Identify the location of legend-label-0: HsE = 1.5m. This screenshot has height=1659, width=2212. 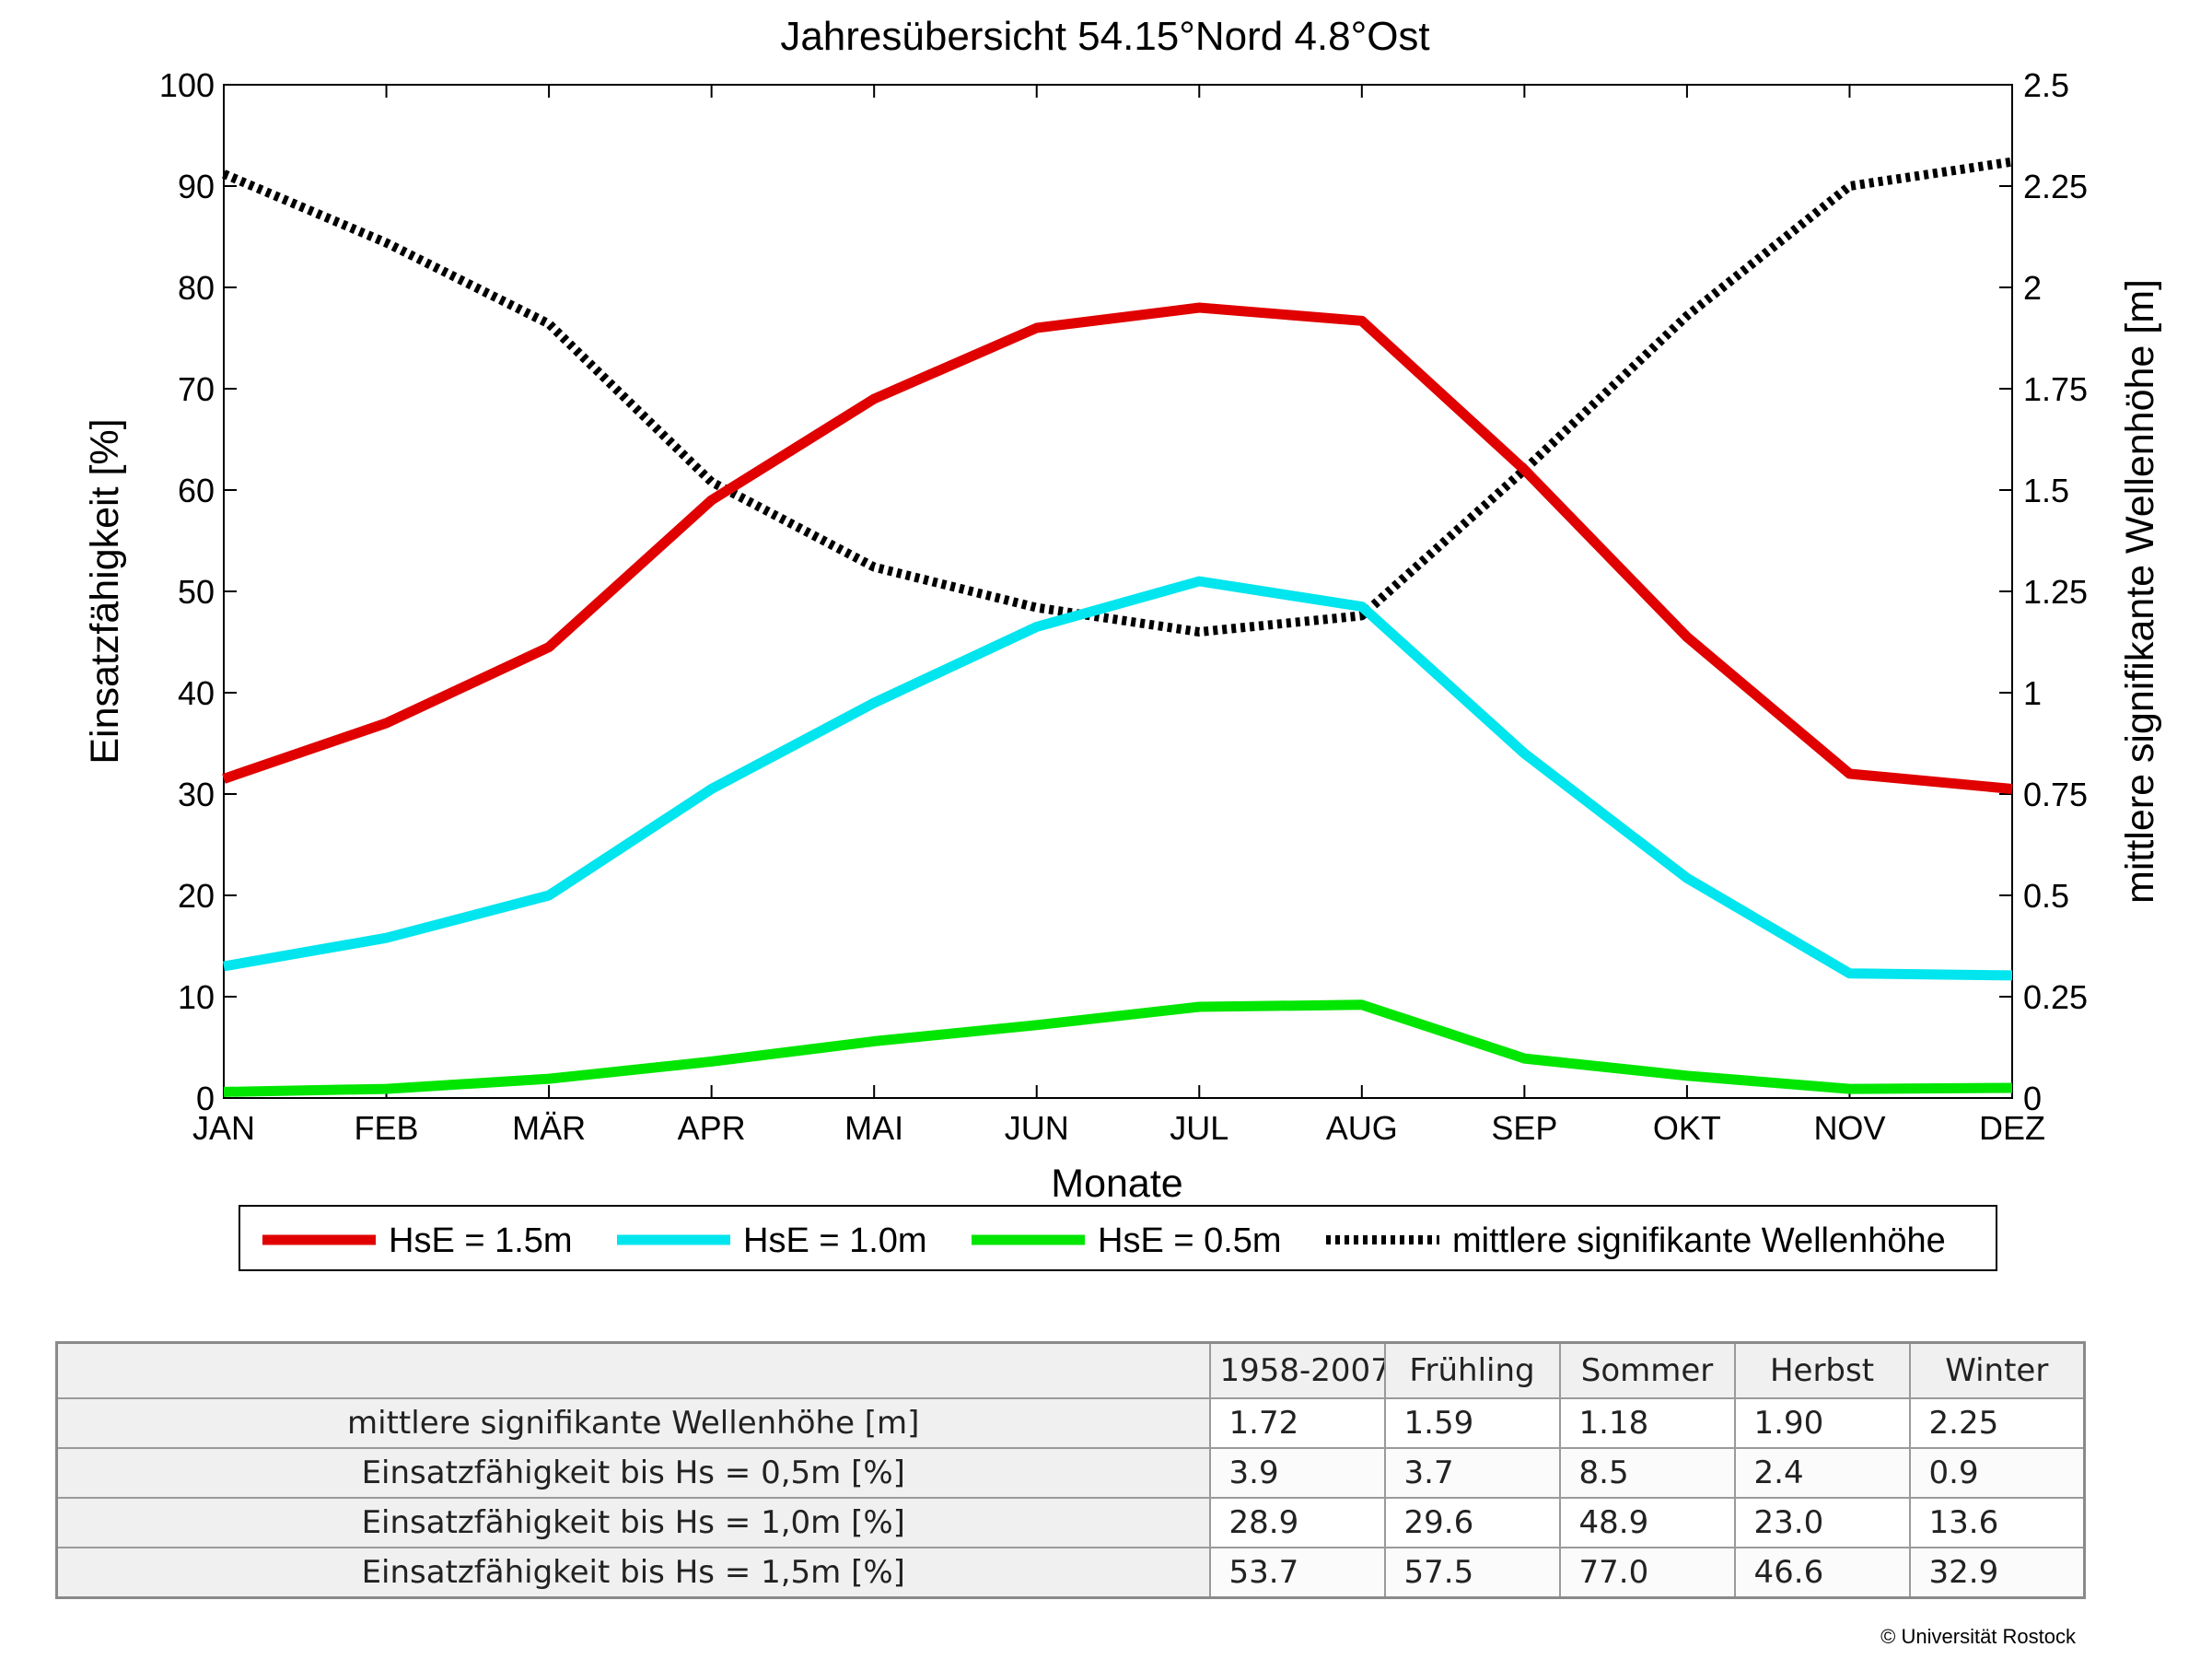
(481, 1240).